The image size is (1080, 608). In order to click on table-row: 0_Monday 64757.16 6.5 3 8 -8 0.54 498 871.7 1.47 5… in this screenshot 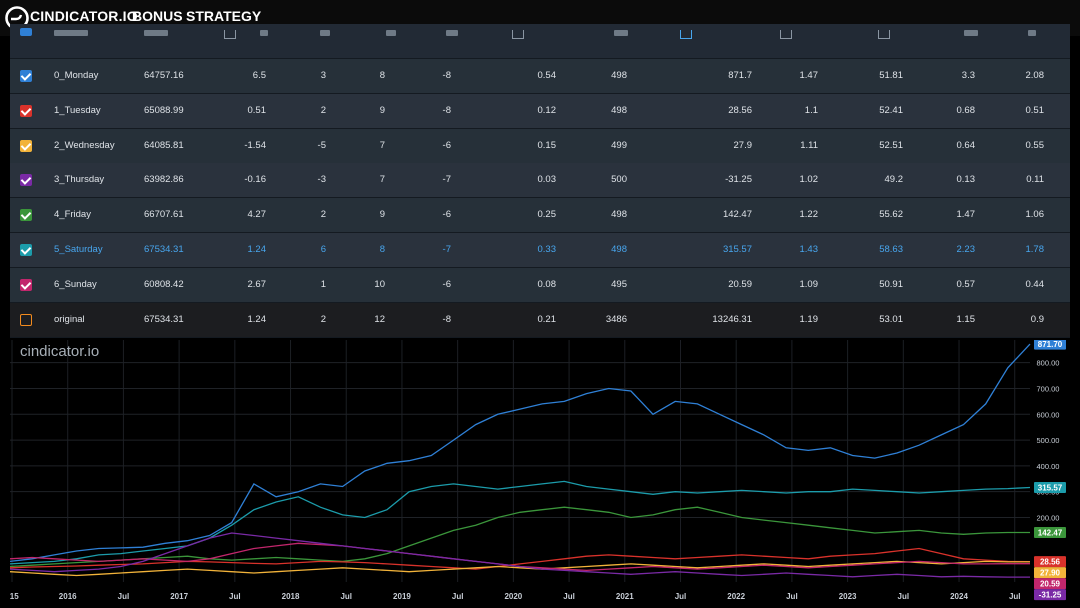, I will do `click(540, 76)`.